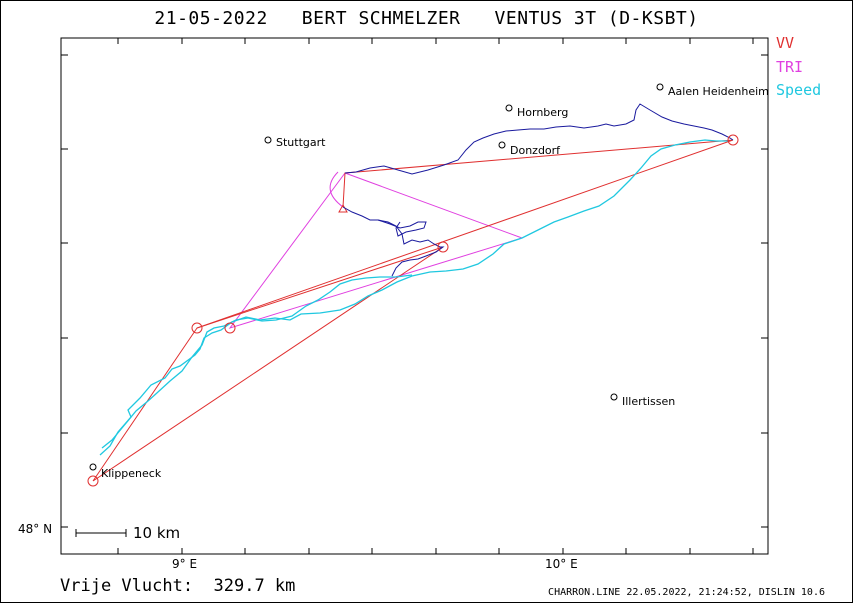 The width and height of the screenshot is (853, 603). I want to click on track-loop, so click(402, 228).